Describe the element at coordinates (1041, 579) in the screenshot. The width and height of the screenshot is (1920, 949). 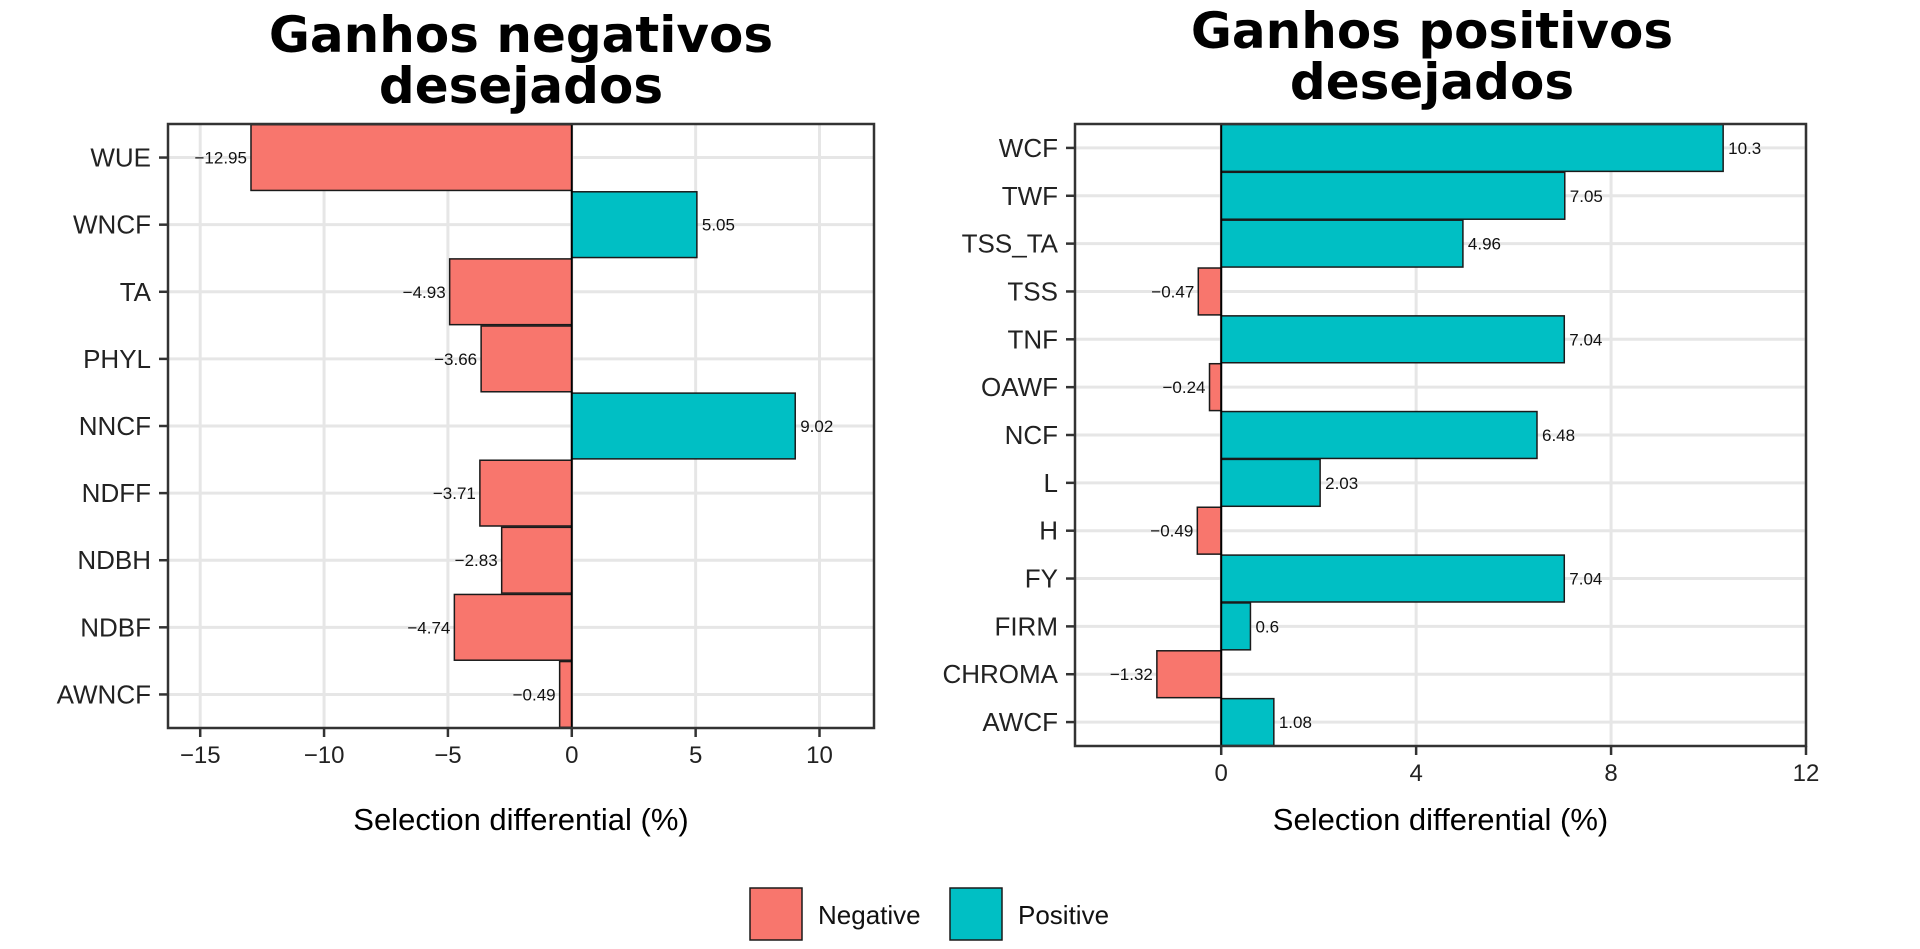
I see `y-tick-label-fy: FY` at that location.